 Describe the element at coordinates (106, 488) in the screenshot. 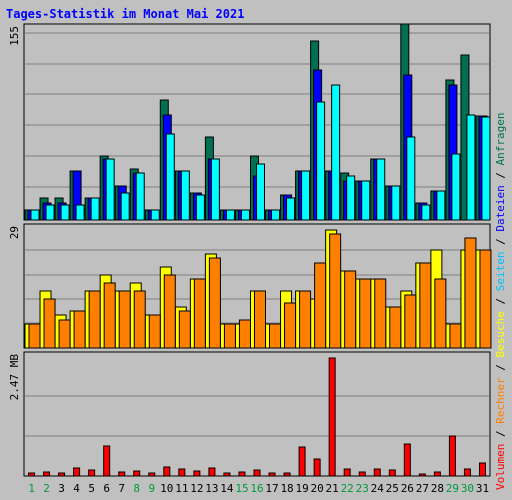

I see `x-tick-label: 6` at that location.